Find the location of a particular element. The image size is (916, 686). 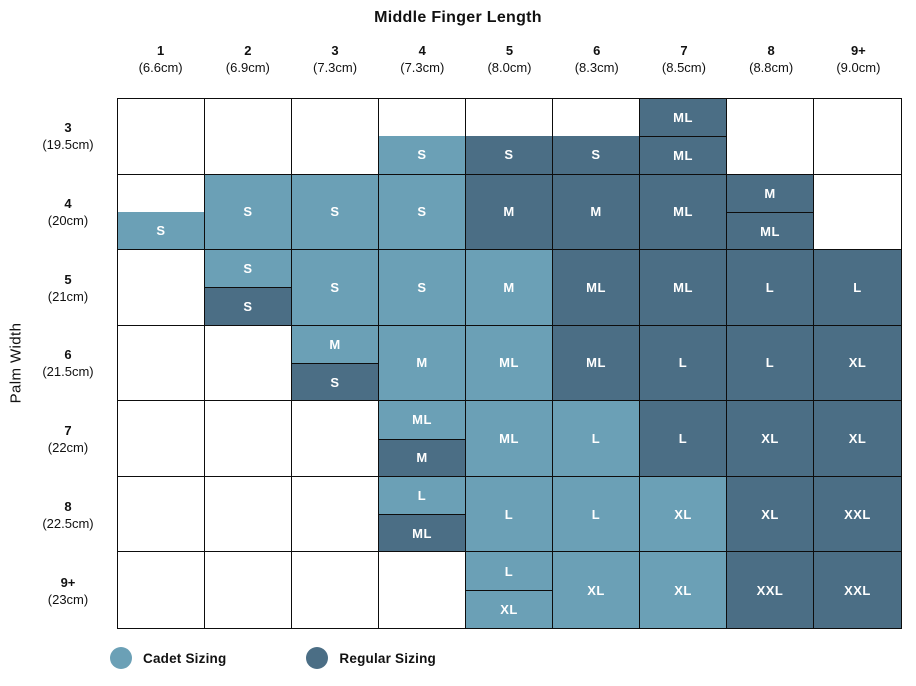

cell-r4-c9+ is located at coordinates (857, 213).